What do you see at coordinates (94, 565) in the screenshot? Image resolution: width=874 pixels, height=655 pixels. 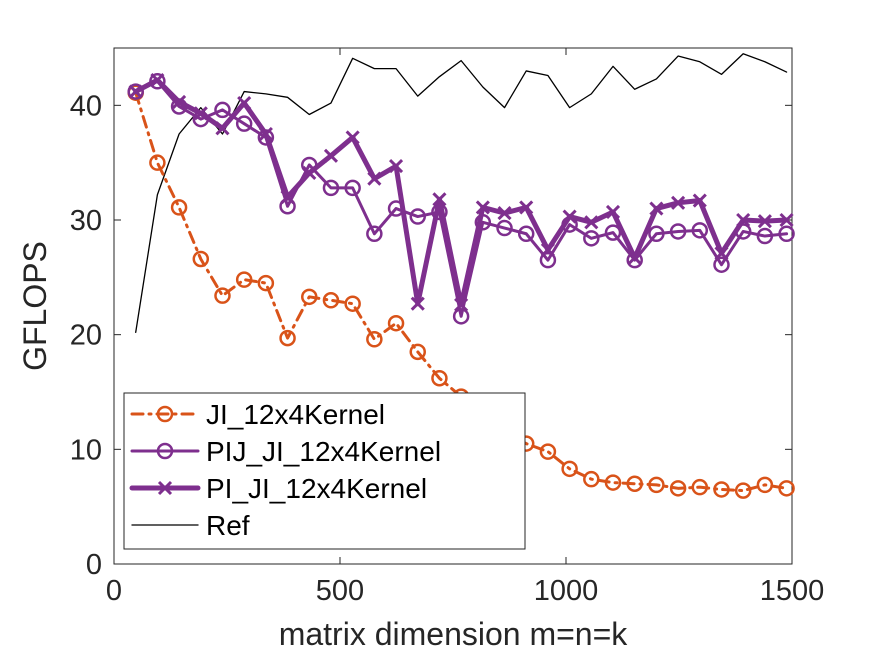 I see `y-tick-label: 0` at bounding box center [94, 565].